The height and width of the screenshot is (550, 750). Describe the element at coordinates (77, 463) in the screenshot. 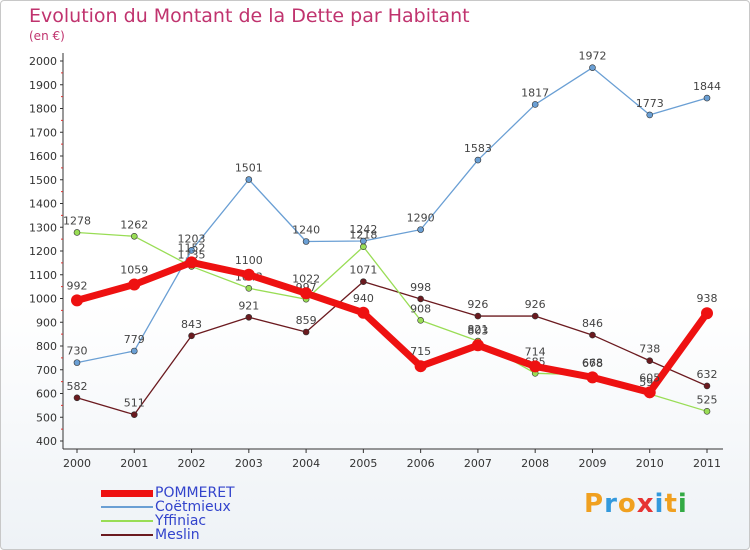

I see `x-tick-label: 2000` at that location.